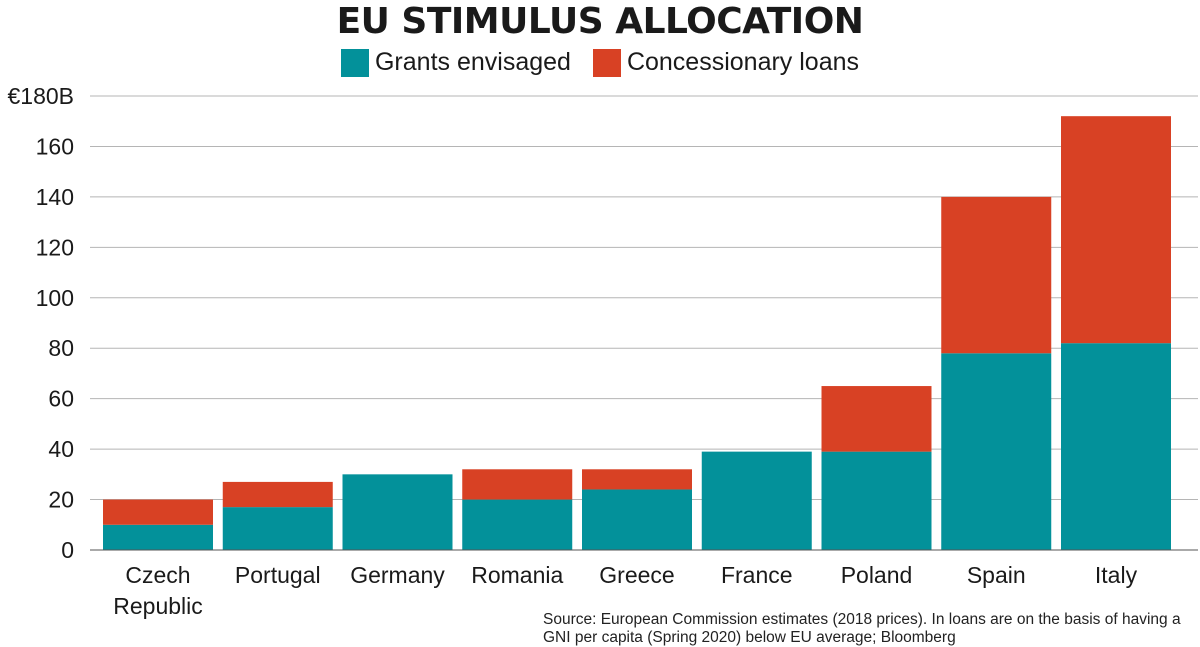  Describe the element at coordinates (354, 62) in the screenshot. I see `legend-swatch-grants` at that location.